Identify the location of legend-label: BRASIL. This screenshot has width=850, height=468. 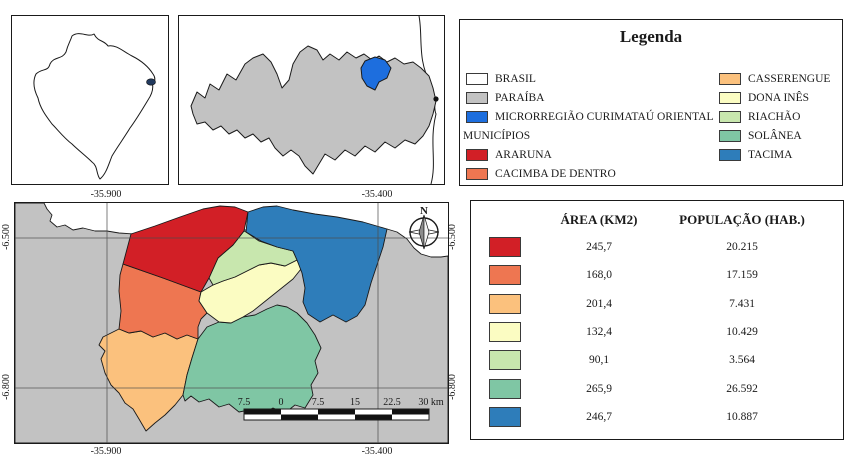
(515, 78).